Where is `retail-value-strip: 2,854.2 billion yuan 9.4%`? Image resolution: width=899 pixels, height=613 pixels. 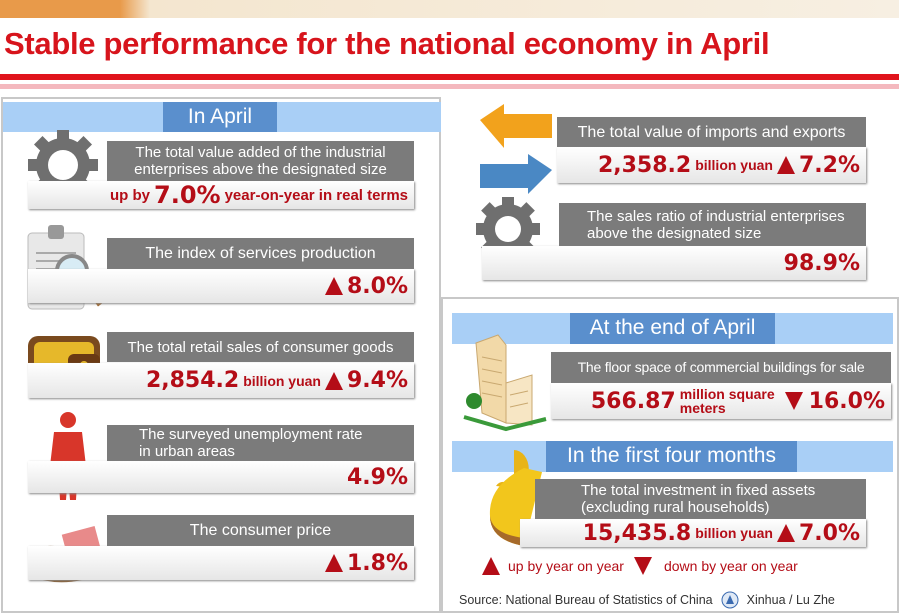 retail-value-strip: 2,854.2 billion yuan 9.4% is located at coordinates (221, 380).